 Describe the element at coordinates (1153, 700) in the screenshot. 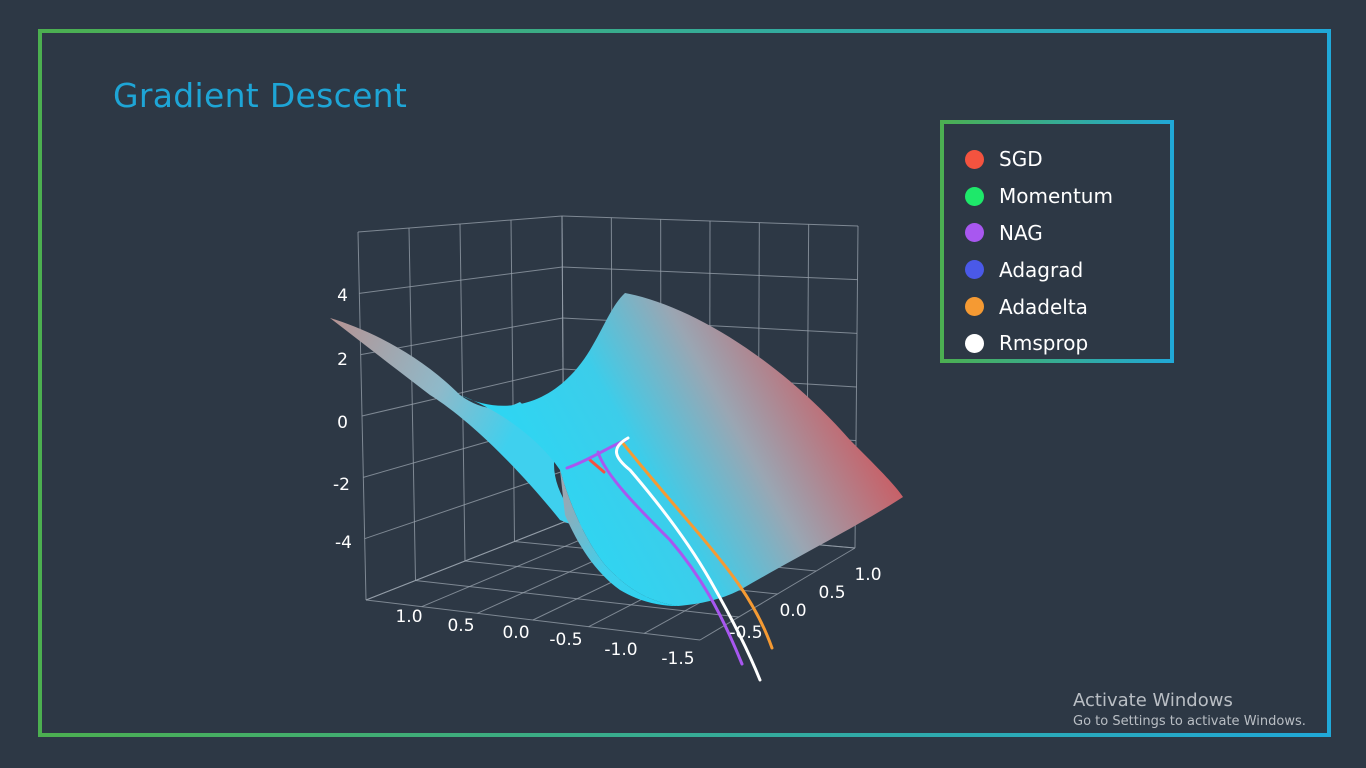

I see `watermark-title: Activate Windows` at that location.